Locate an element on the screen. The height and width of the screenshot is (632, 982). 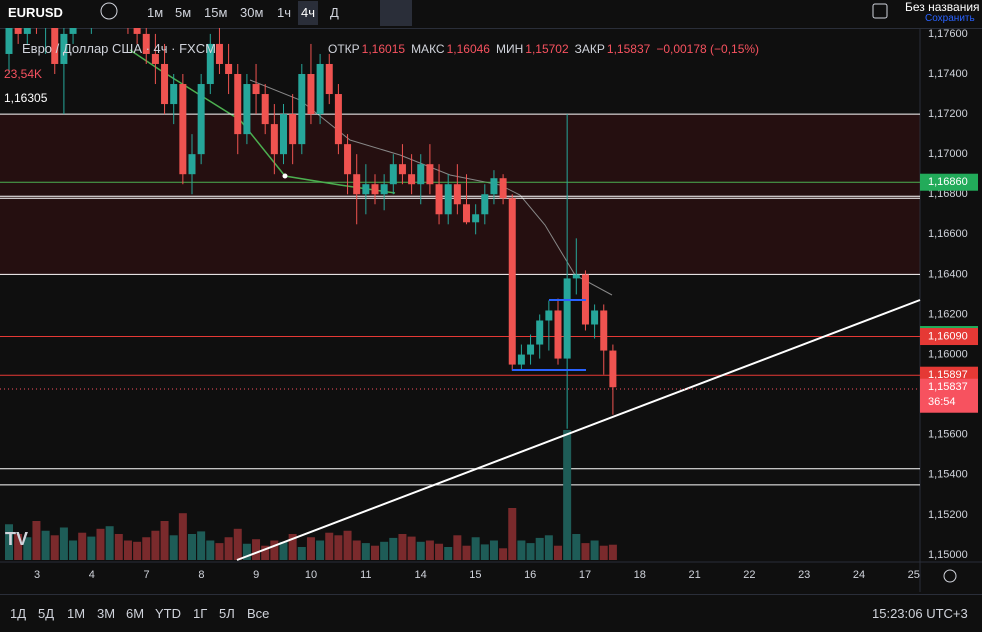
interval: 30м is located at coordinates (252, 12).